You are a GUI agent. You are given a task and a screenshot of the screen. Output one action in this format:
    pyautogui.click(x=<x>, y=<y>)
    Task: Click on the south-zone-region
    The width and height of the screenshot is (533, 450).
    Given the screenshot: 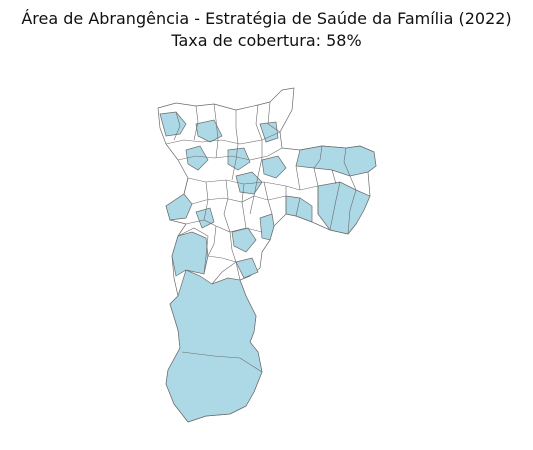 What is the action you would take?
    pyautogui.click(x=214, y=346)
    